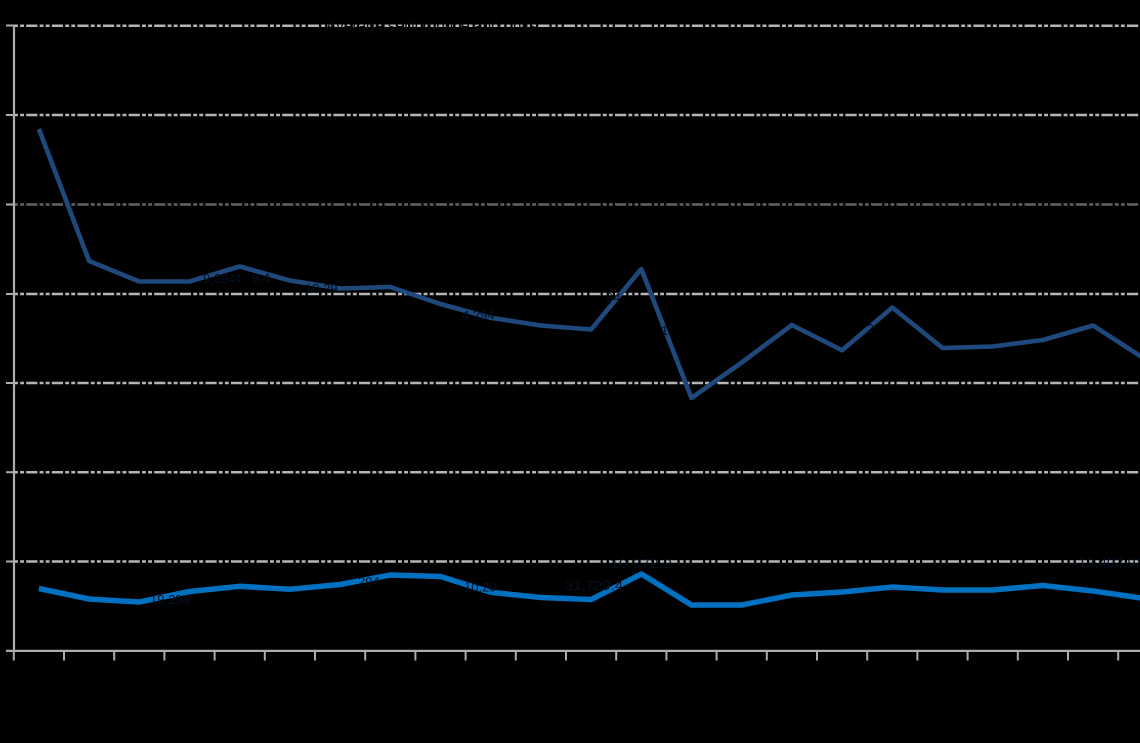 The height and width of the screenshot is (743, 1140). What do you see at coordinates (369, 581) in the screenshot?
I see `svg-text: 294` at bounding box center [369, 581].